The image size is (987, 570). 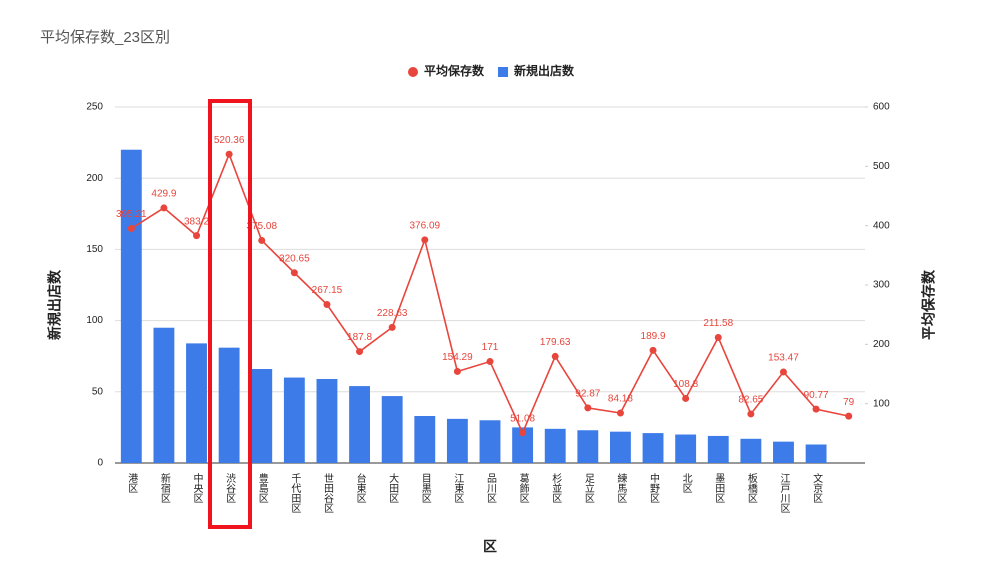 I want to click on data-label: 90.77, so click(x=816, y=395).